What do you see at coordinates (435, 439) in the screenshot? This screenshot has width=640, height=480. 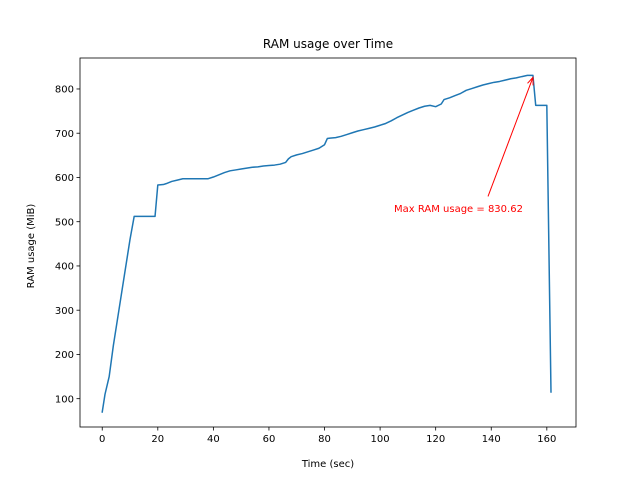 I see `x-tick-label: 120` at bounding box center [435, 439].